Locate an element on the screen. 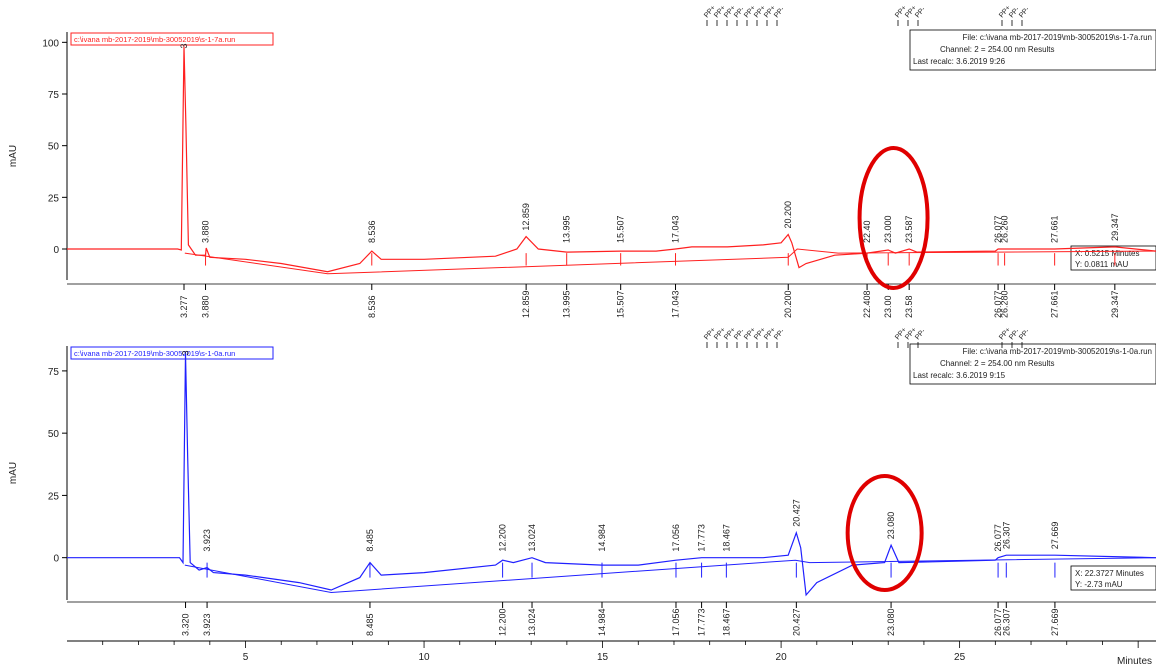 The image size is (1156, 668). rt-label: 23.58 is located at coordinates (909, 306).